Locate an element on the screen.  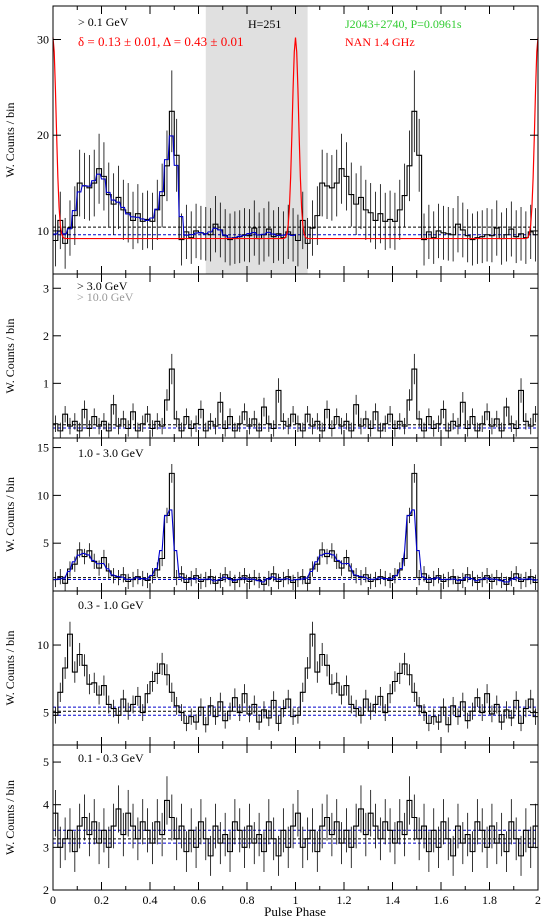
y-tick-label: 4 is located at coordinates (46, 805).